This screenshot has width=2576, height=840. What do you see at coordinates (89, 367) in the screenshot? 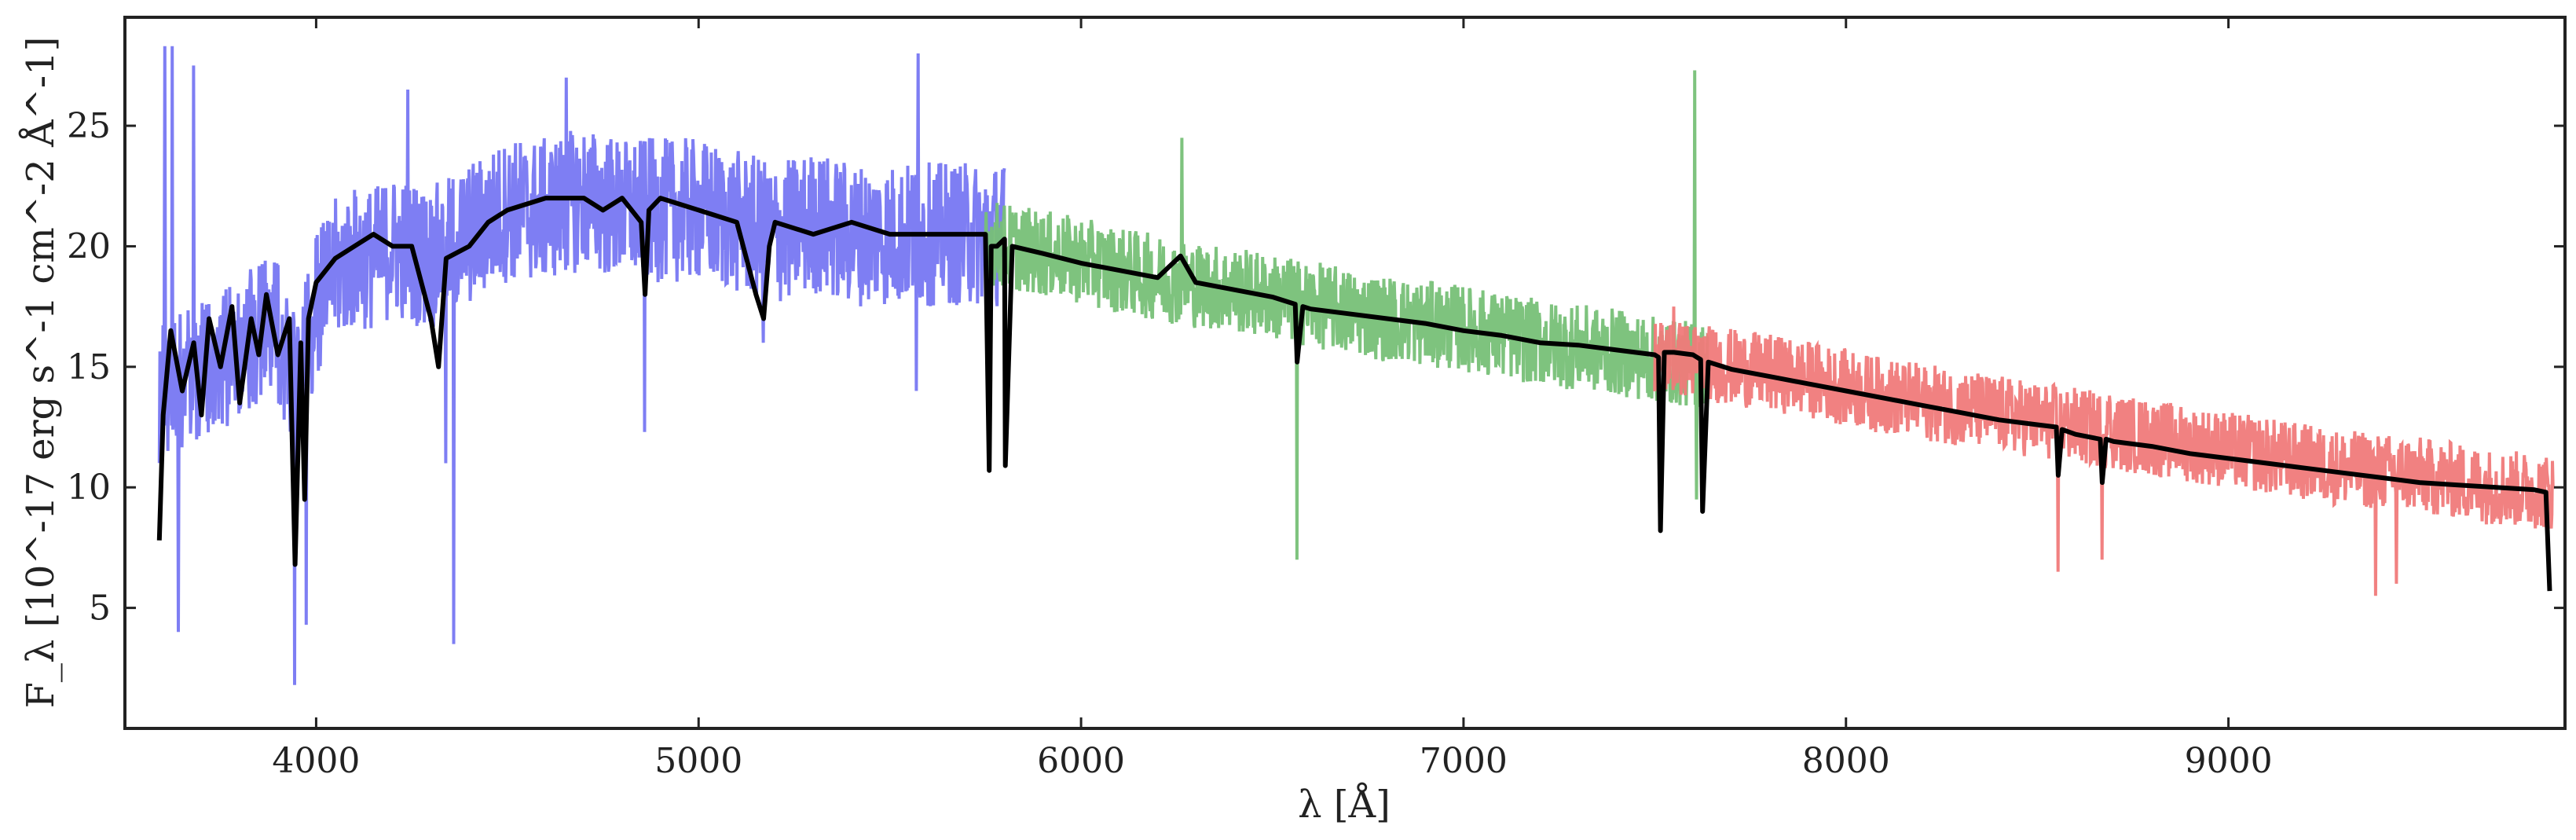
I see `y-tick-label: 15` at bounding box center [89, 367].